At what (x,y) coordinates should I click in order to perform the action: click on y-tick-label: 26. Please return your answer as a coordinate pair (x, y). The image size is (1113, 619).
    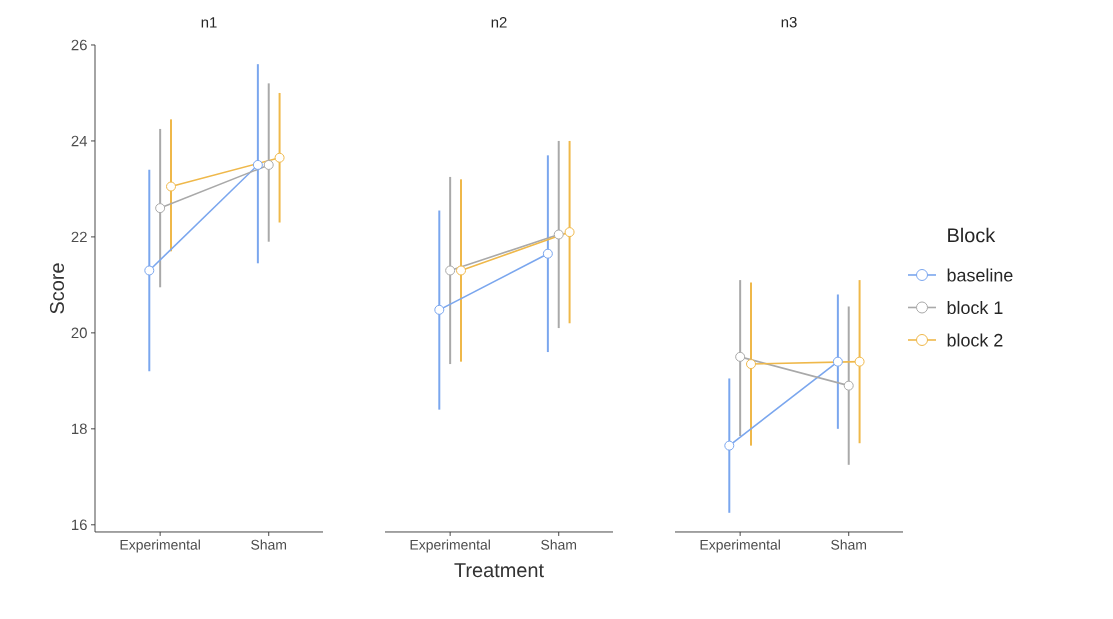
    Looking at the image, I should click on (79, 45).